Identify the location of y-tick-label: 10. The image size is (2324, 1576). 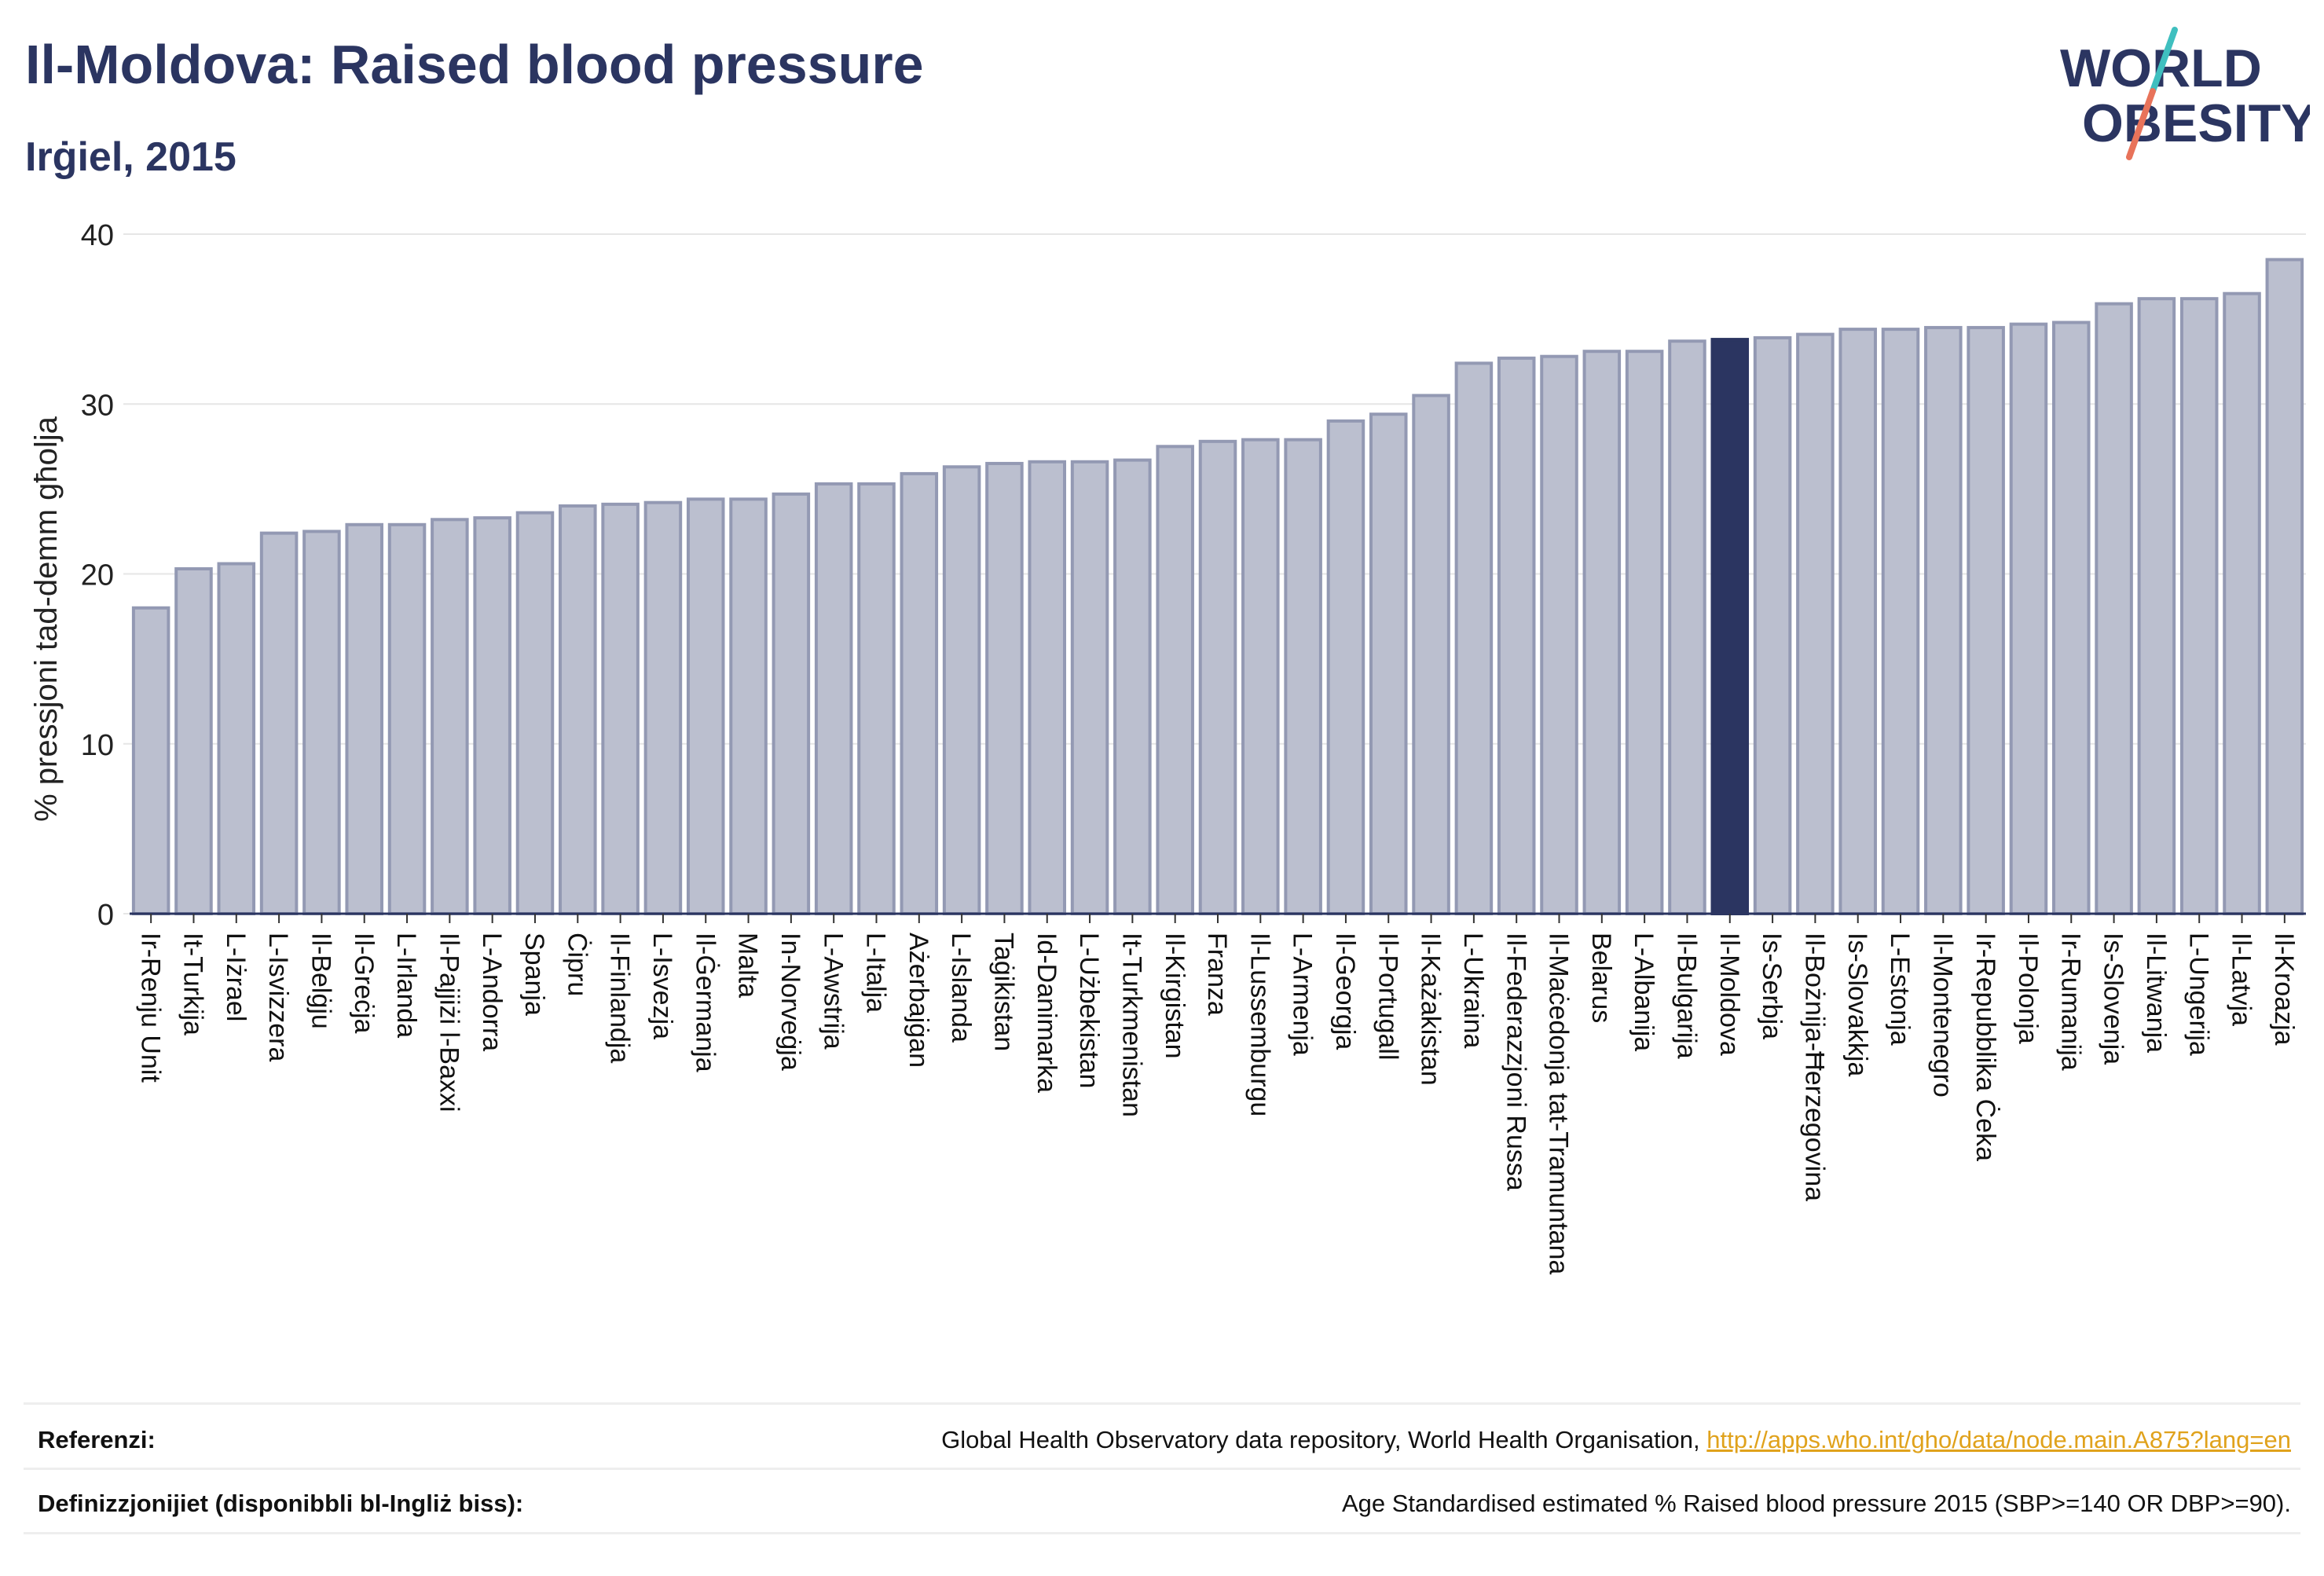
(97, 745).